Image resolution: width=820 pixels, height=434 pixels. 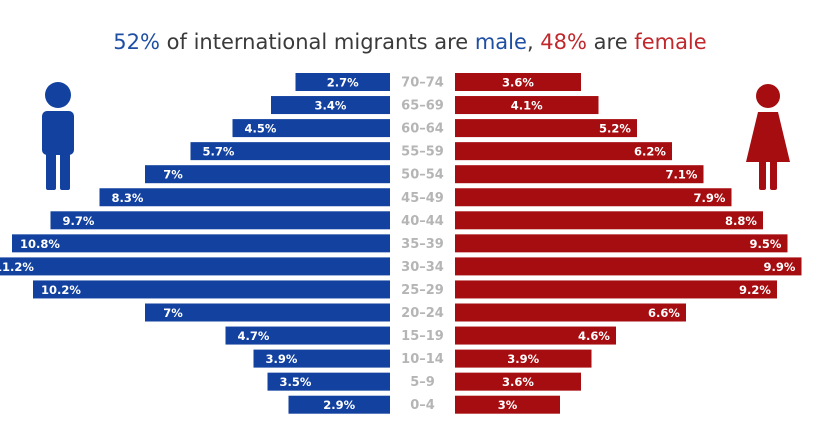 I want to click on female-figure-icon, so click(x=768, y=137).